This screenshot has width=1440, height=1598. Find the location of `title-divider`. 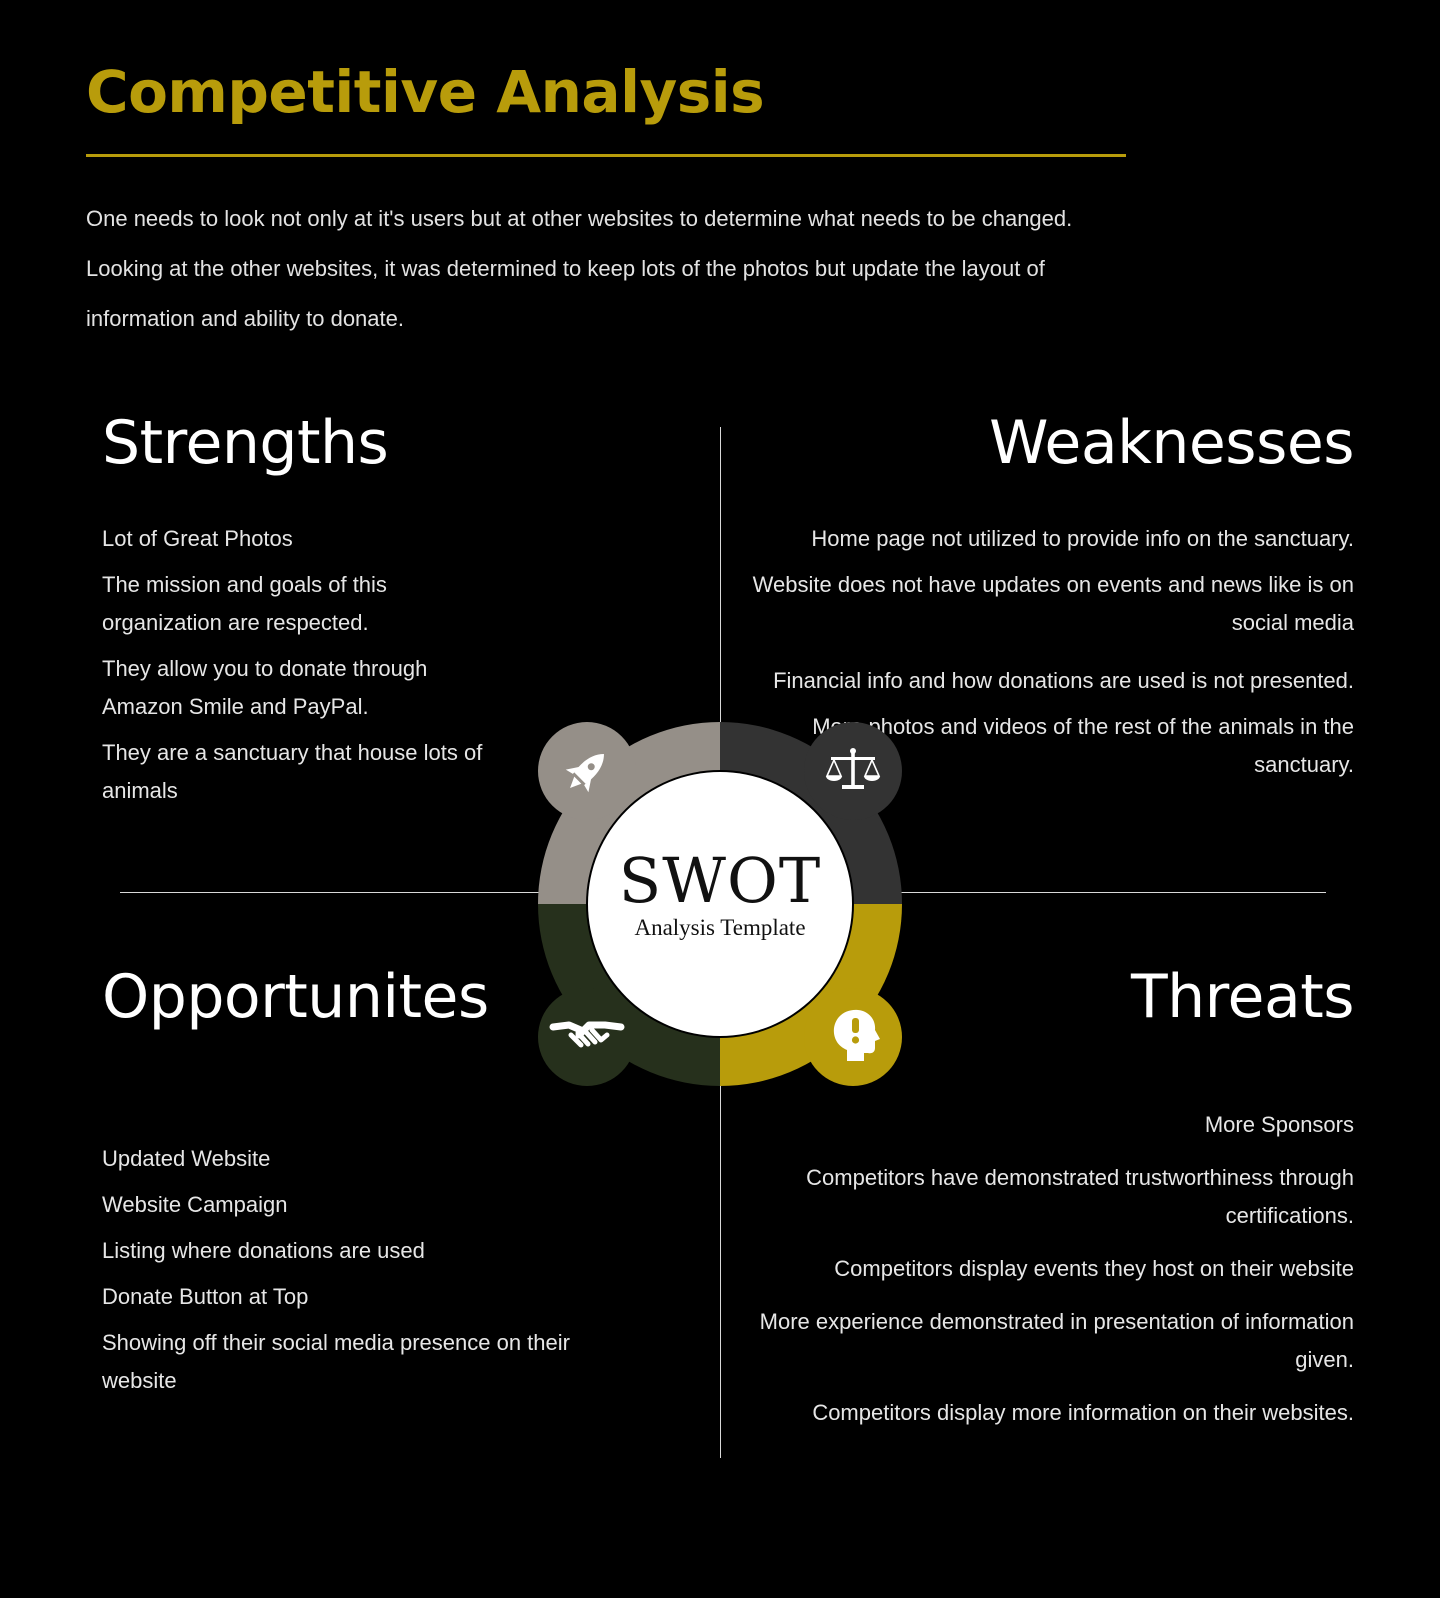

title-divider is located at coordinates (606, 155).